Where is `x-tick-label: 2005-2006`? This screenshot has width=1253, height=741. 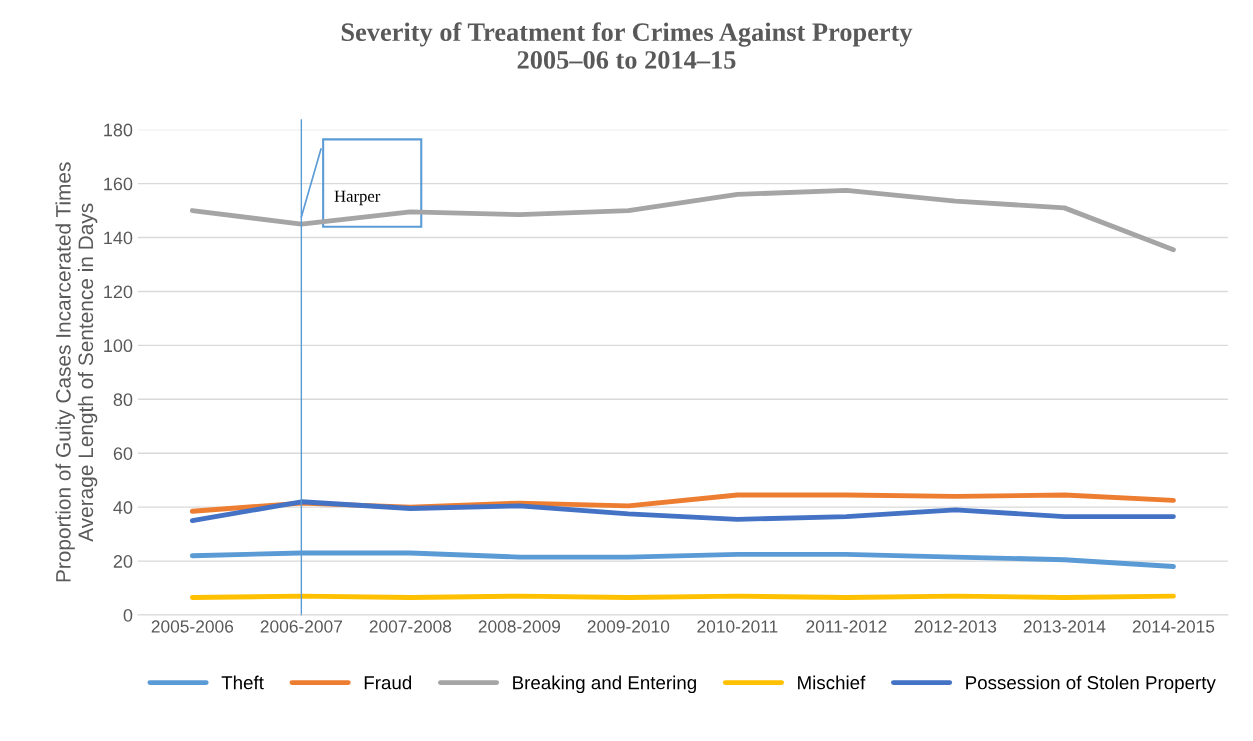
x-tick-label: 2005-2006 is located at coordinates (192, 626).